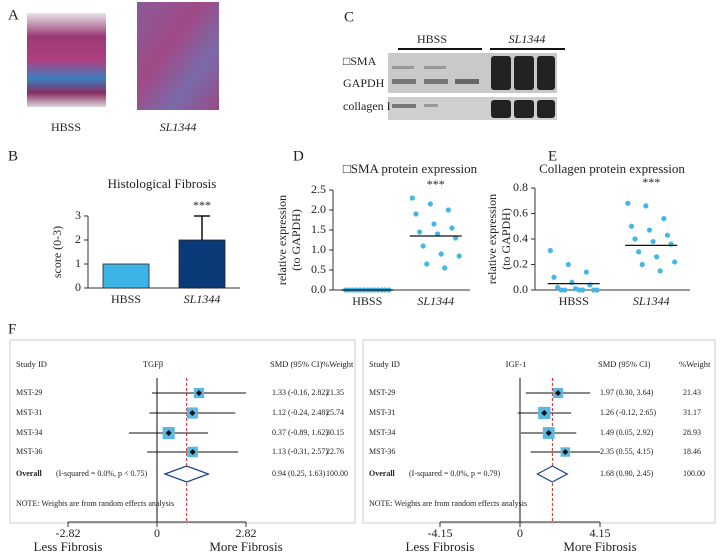 This screenshot has height=555, width=720. I want to click on blot-label: □SMA, so click(360, 61).